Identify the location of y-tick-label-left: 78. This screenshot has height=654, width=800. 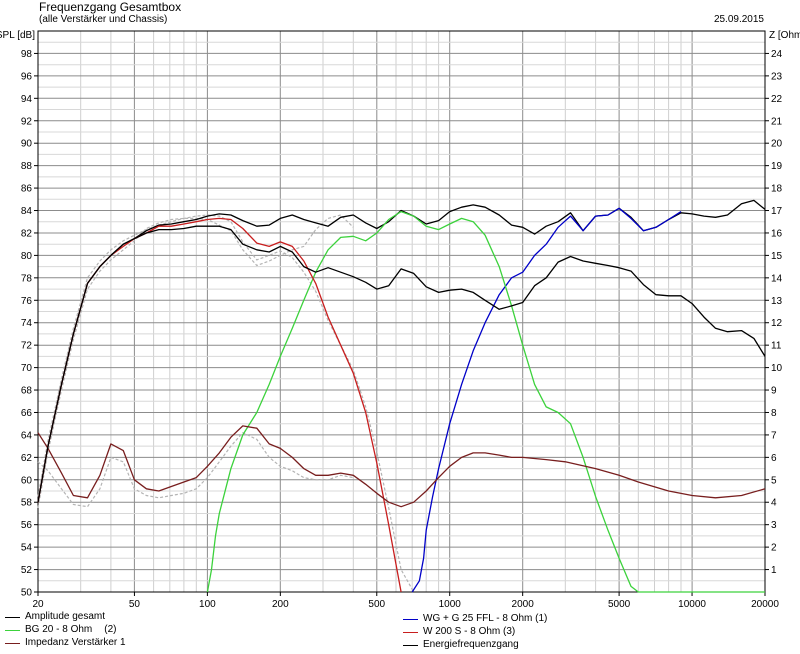
(27, 278).